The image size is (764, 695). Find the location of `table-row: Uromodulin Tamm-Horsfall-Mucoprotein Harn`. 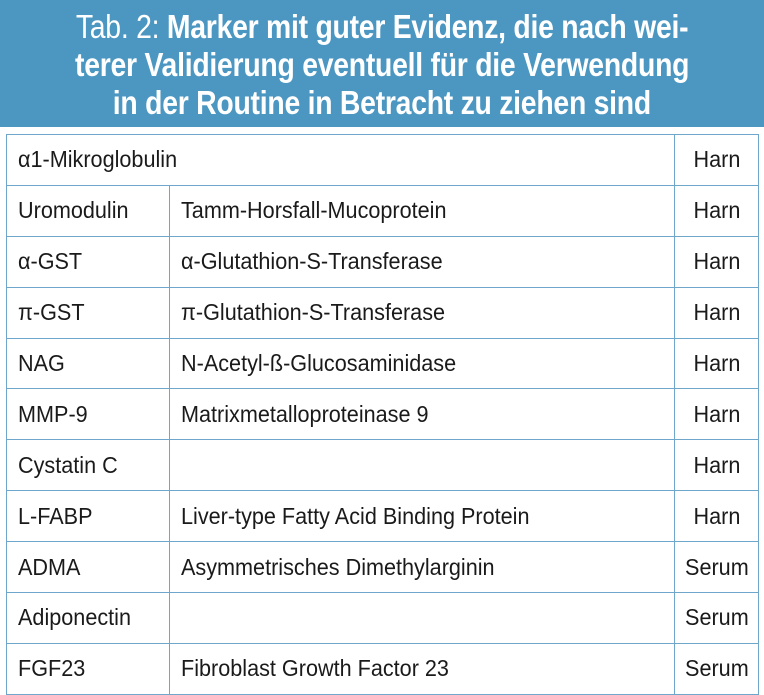

table-row: Uromodulin Tamm-Horsfall-Mucoprotein Harn is located at coordinates (383, 210).